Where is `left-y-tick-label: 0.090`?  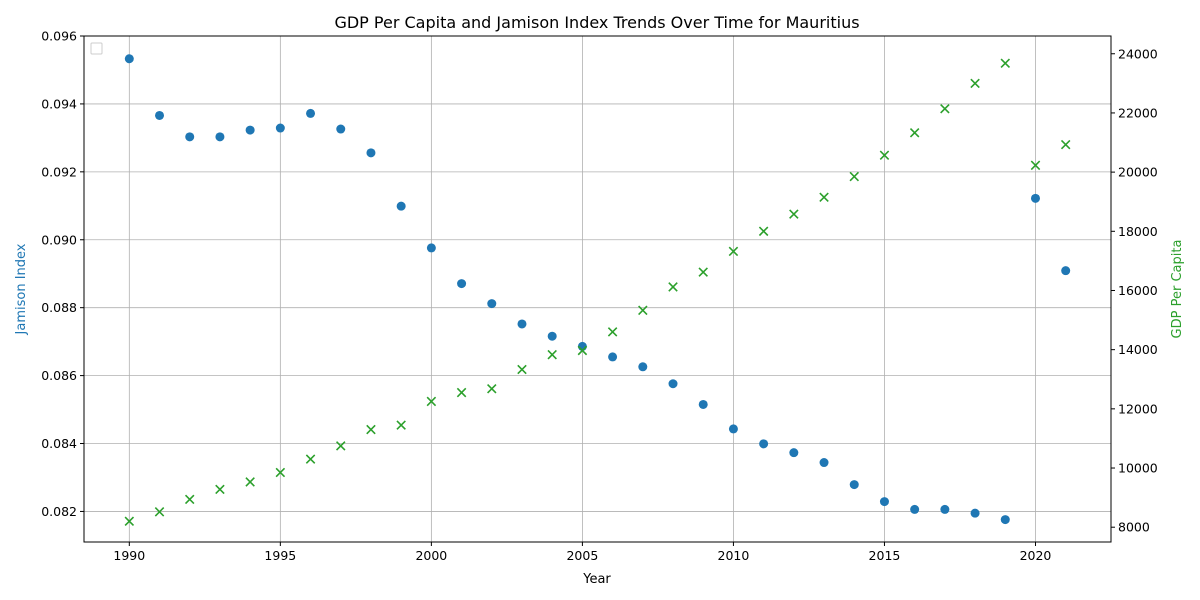
left-y-tick-label: 0.090 is located at coordinates (59, 239).